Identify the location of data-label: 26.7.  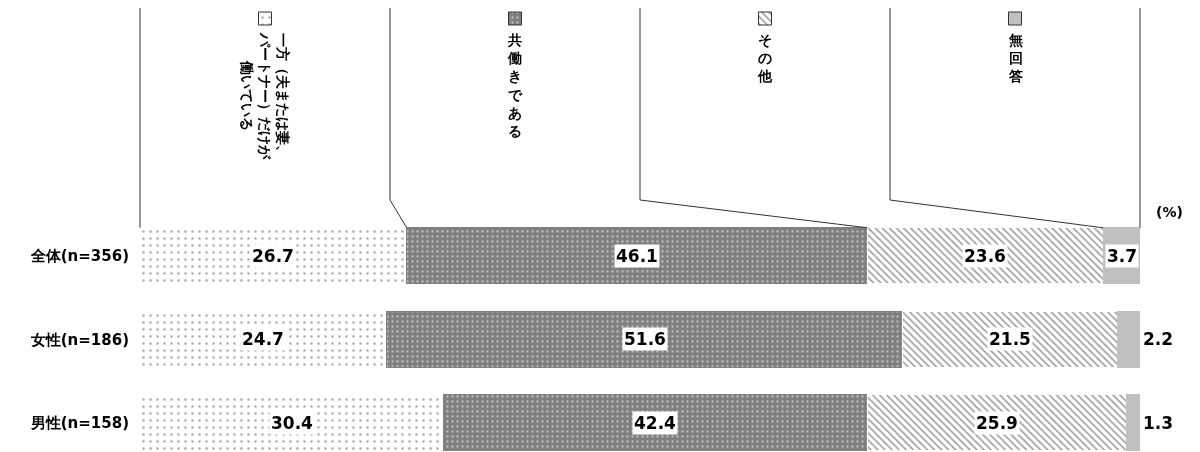
(273, 256).